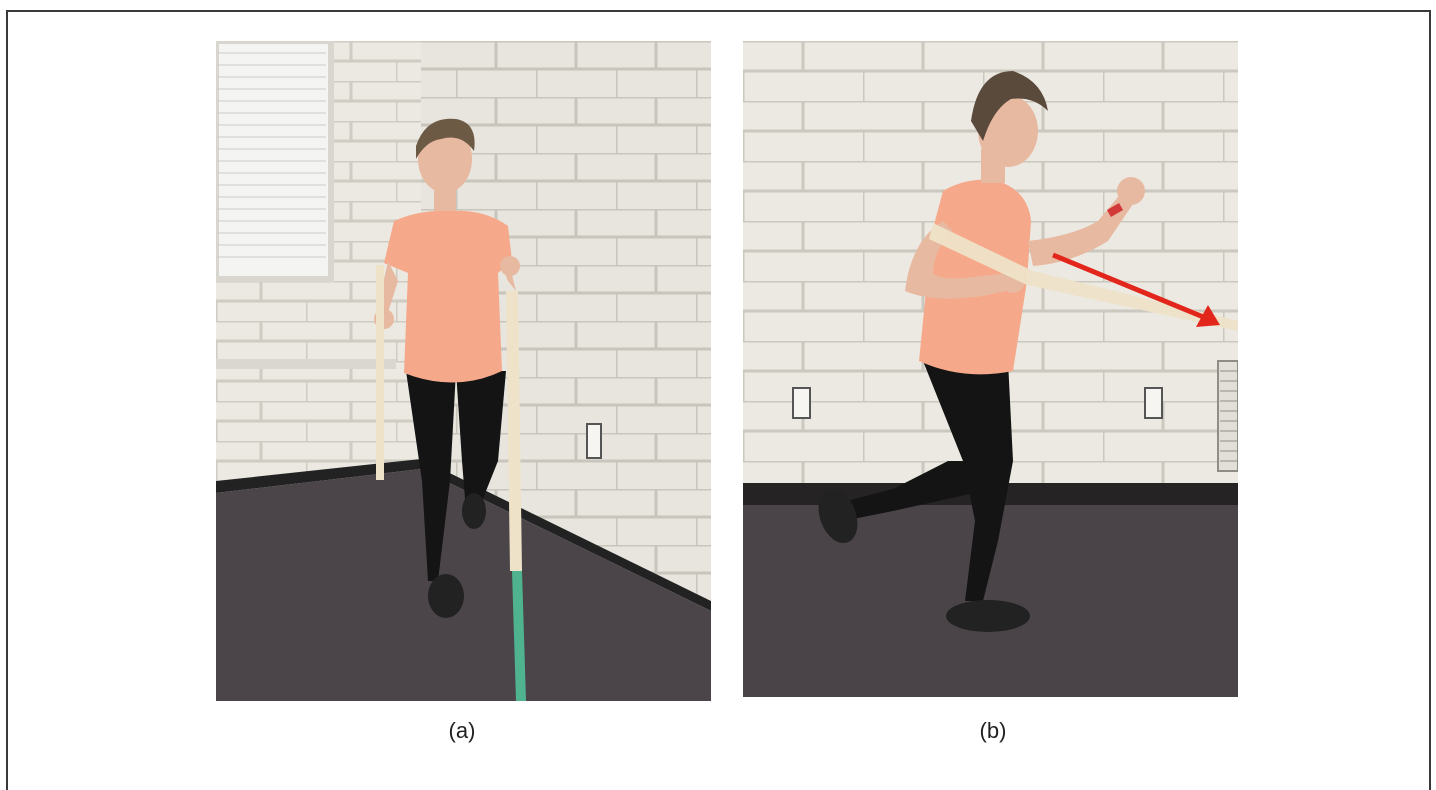 The width and height of the screenshot is (1436, 790). Describe the element at coordinates (993, 730) in the screenshot. I see `panel-b-caption: (b)` at that location.